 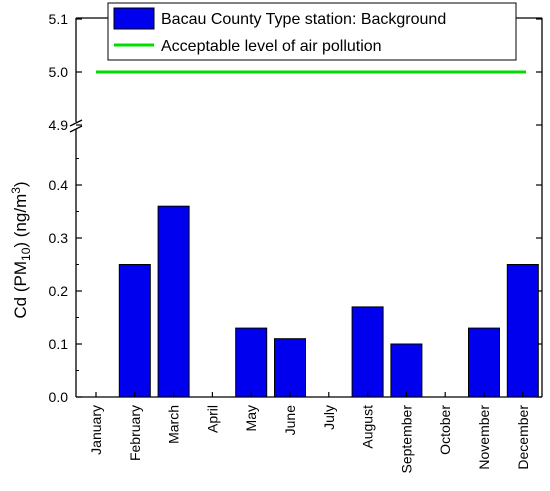 What do you see at coordinates (134, 331) in the screenshot?
I see `bar-february` at bounding box center [134, 331].